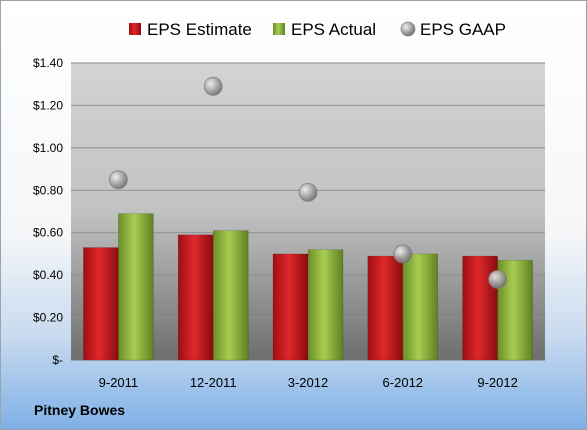  I want to click on y-tick-label: $0.40, so click(48, 275).